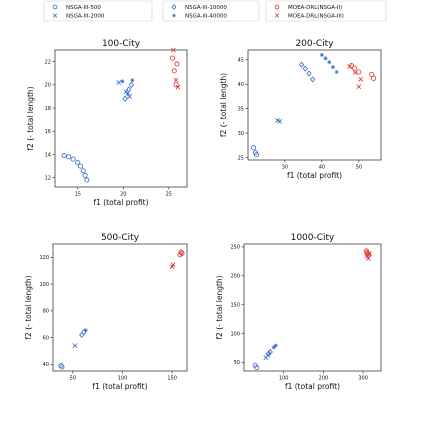  Describe the element at coordinates (241, 109) in the screenshot. I see `y-tick-label: 35` at that location.